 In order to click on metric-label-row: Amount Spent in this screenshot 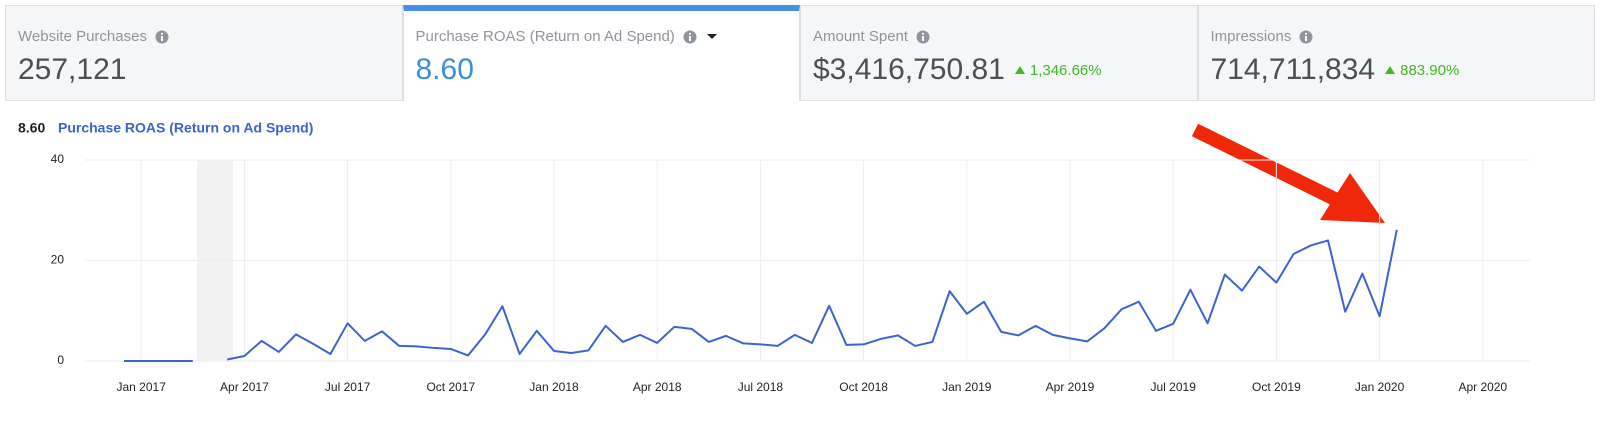, I will do `click(1005, 36)`.